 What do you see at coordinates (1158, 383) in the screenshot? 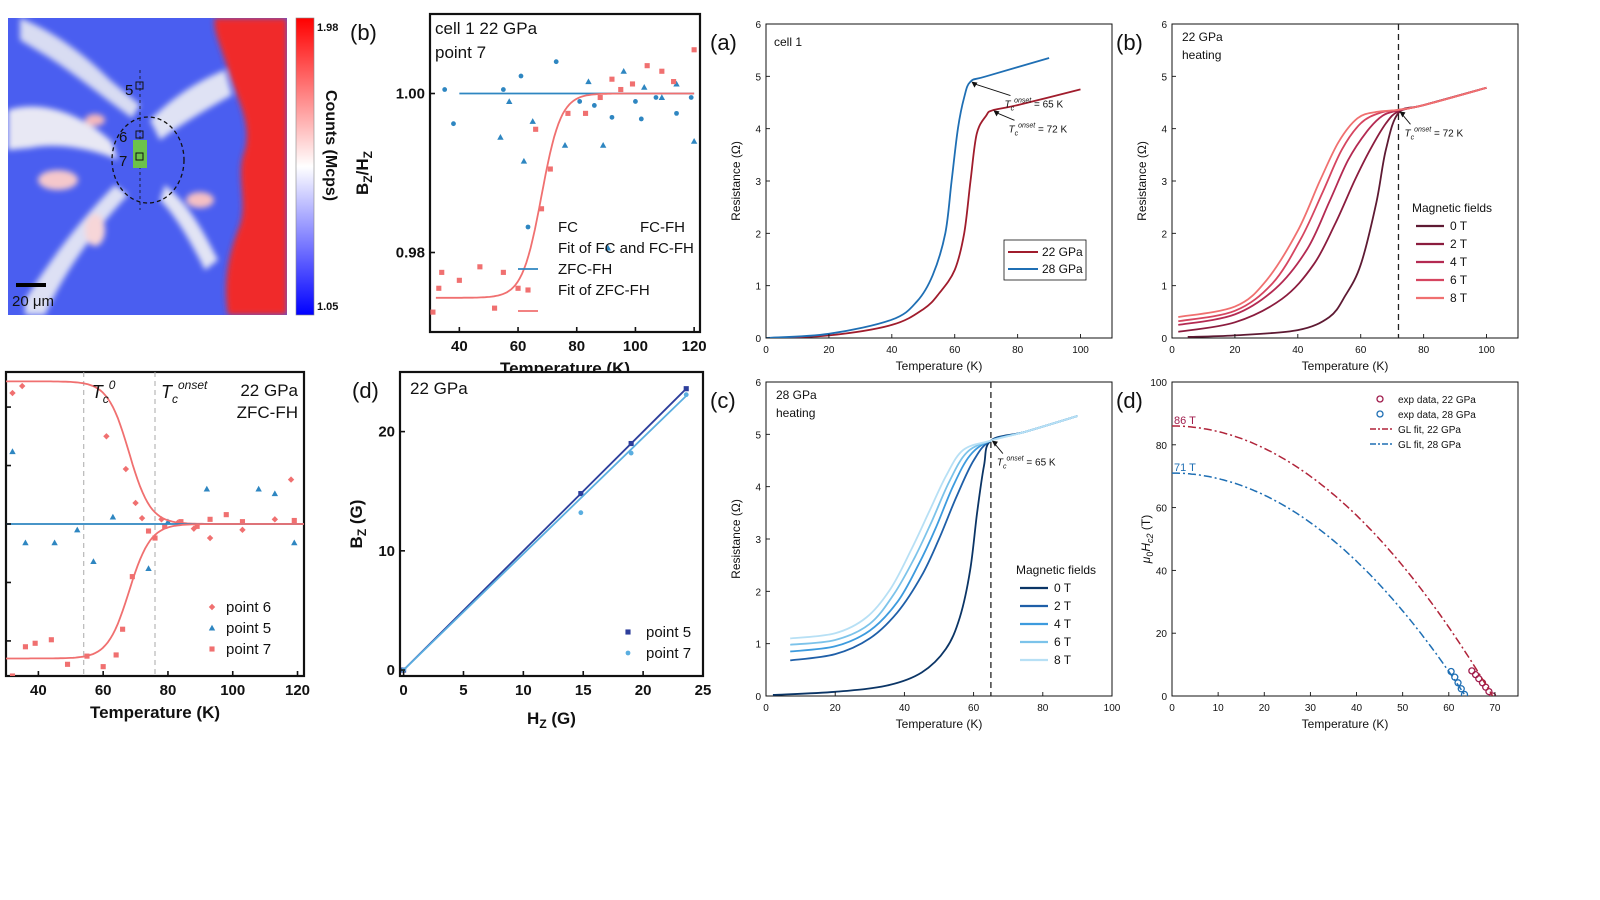
I see `y-tick-label: 100` at bounding box center [1158, 383].